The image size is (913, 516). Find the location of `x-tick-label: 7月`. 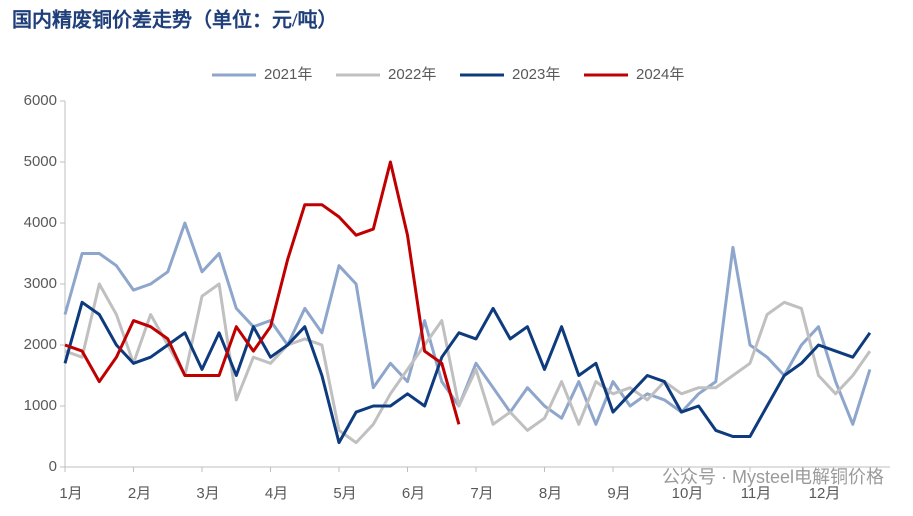

x-tick-label: 7月 is located at coordinates (481, 493).